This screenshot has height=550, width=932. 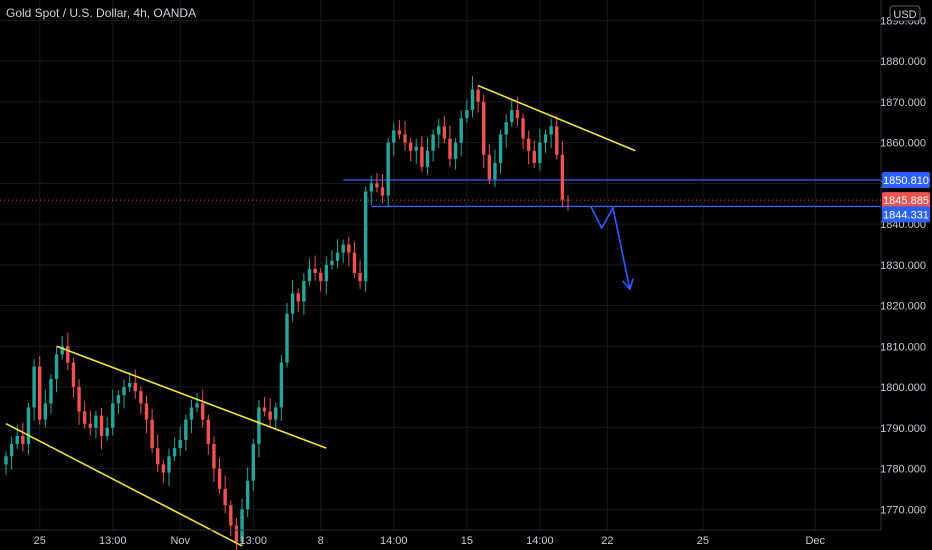 I want to click on price-tag-label: 1844.331, so click(x=906, y=215).